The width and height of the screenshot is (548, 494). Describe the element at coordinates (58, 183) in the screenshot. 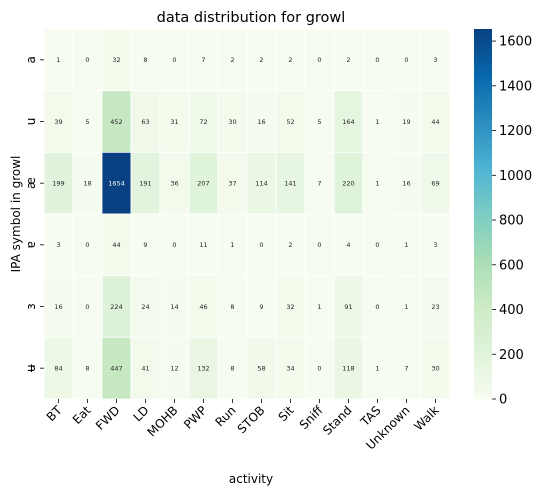

I see `cell-value-label: 199` at that location.